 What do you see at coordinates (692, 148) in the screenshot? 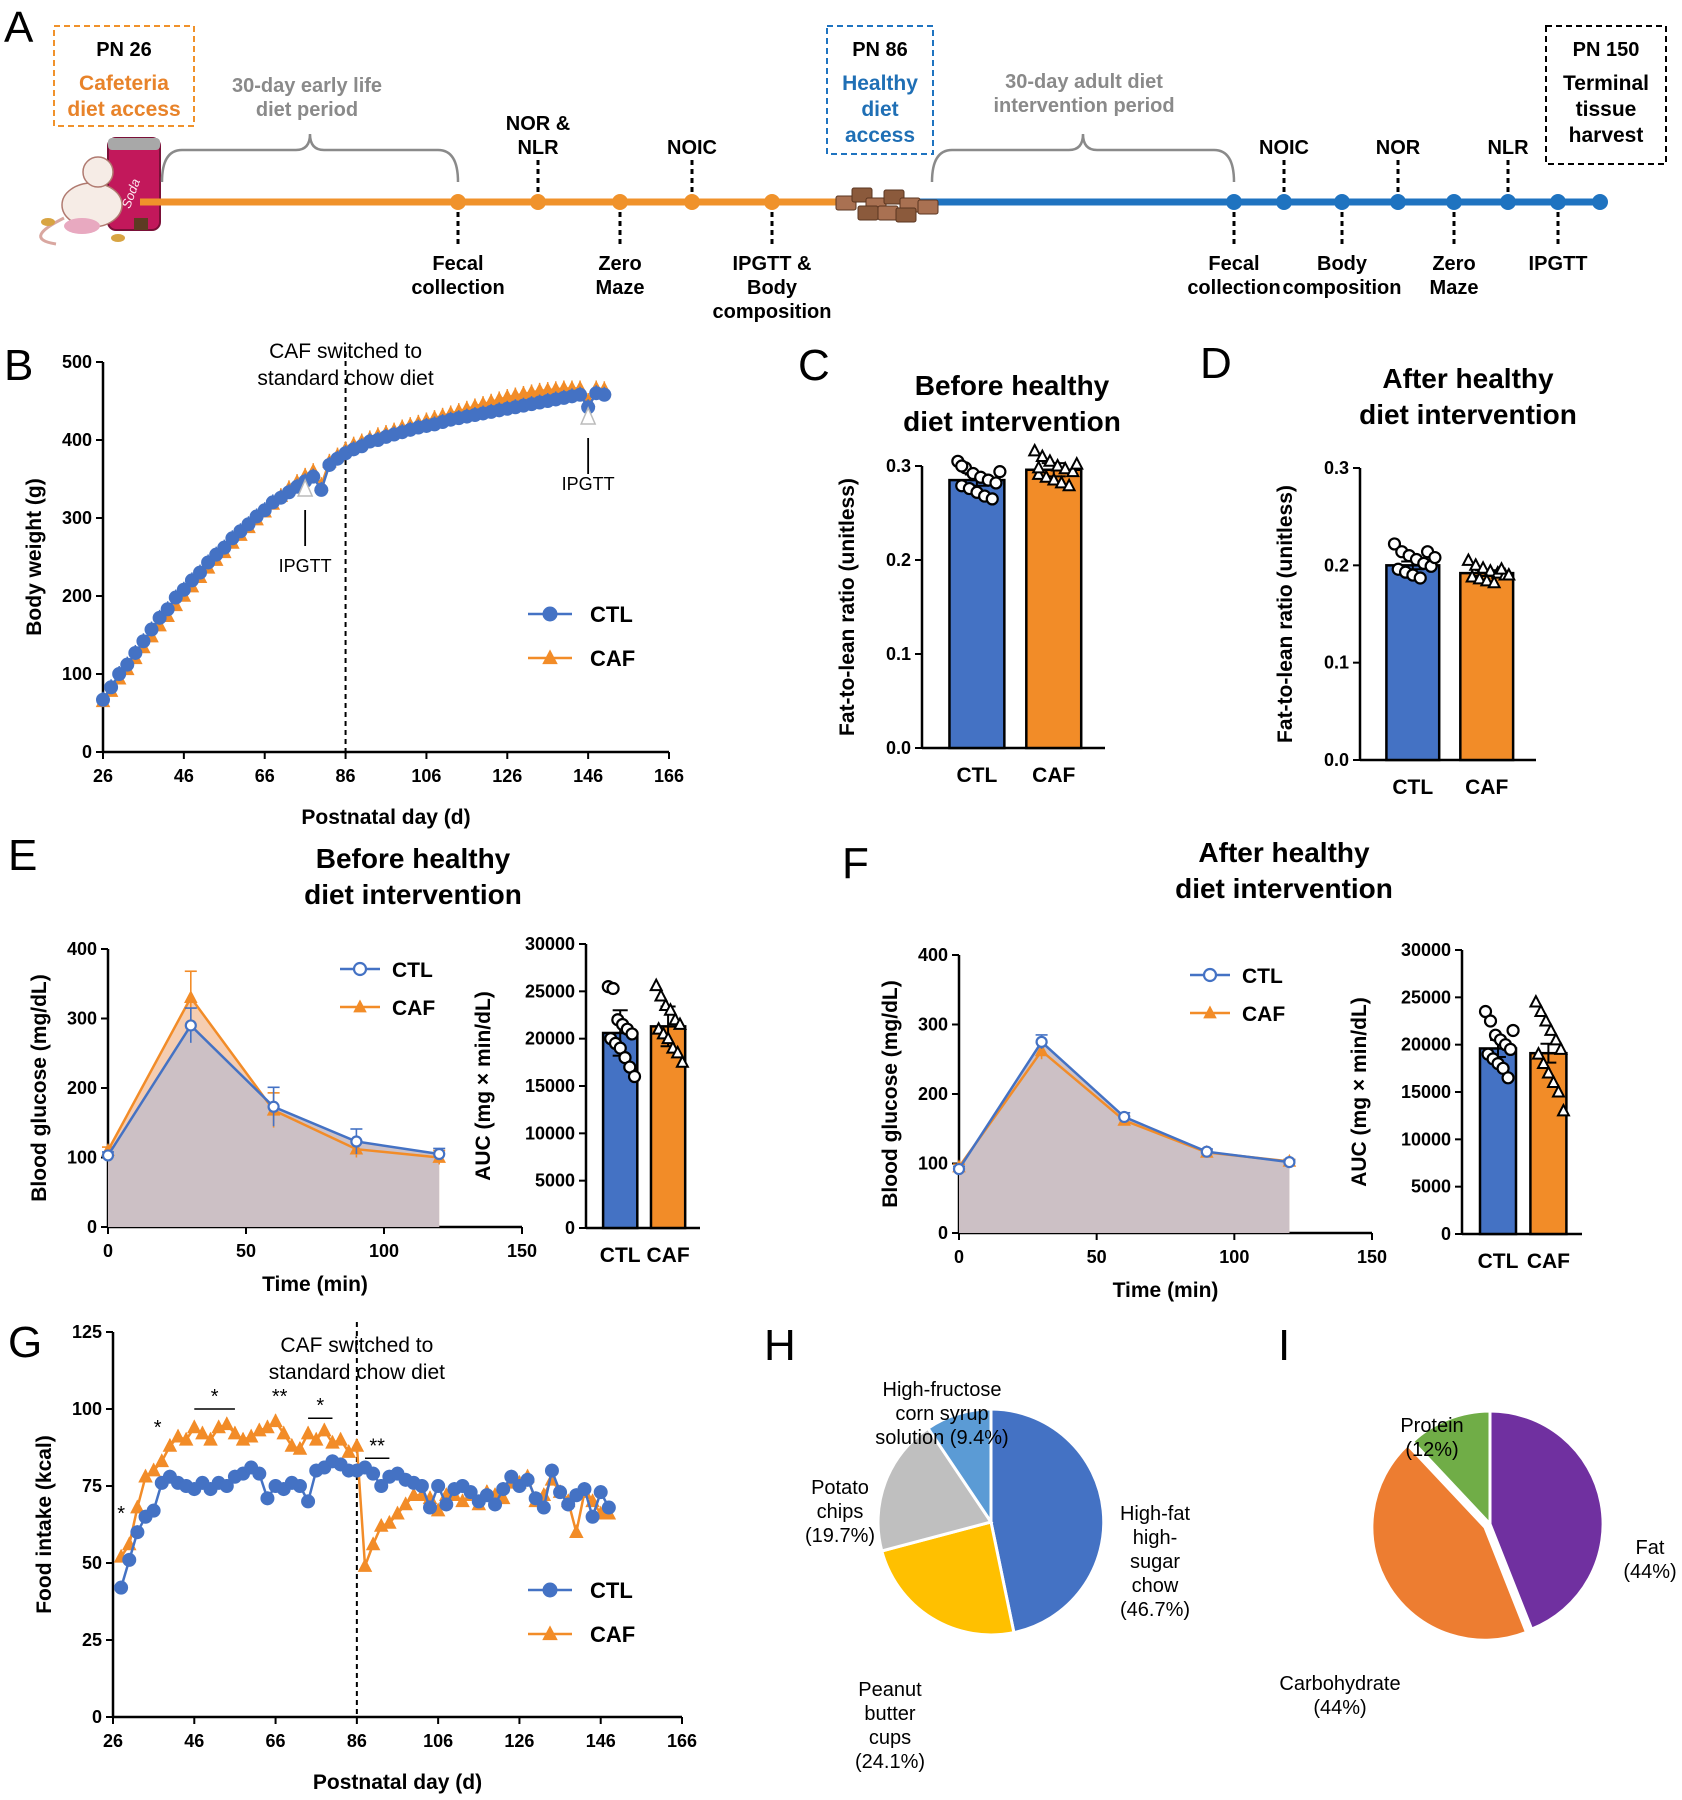
I see `early-event-label-4-line-1: NOIC` at bounding box center [692, 148].